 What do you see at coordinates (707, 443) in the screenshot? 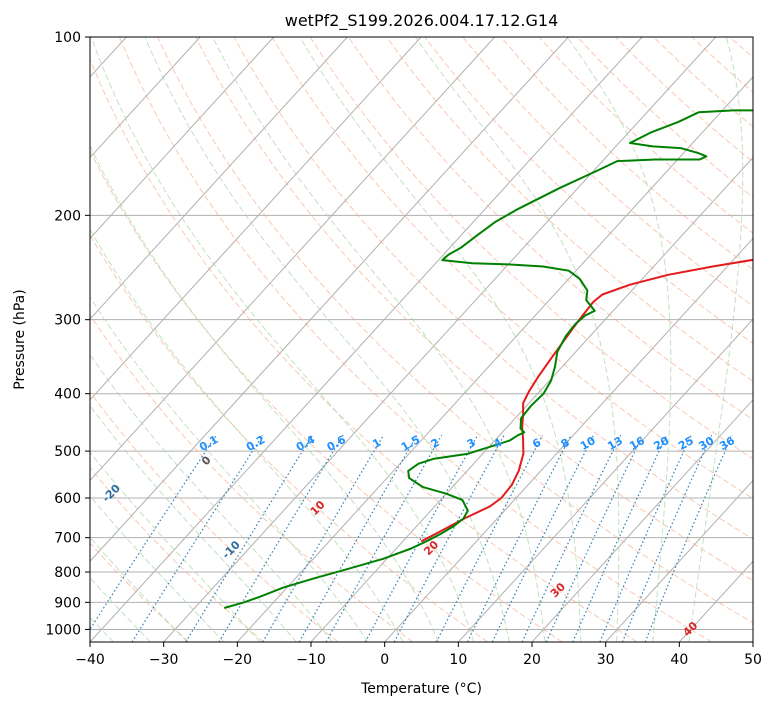
I see `mixing-ratio-label: 30` at bounding box center [707, 443].